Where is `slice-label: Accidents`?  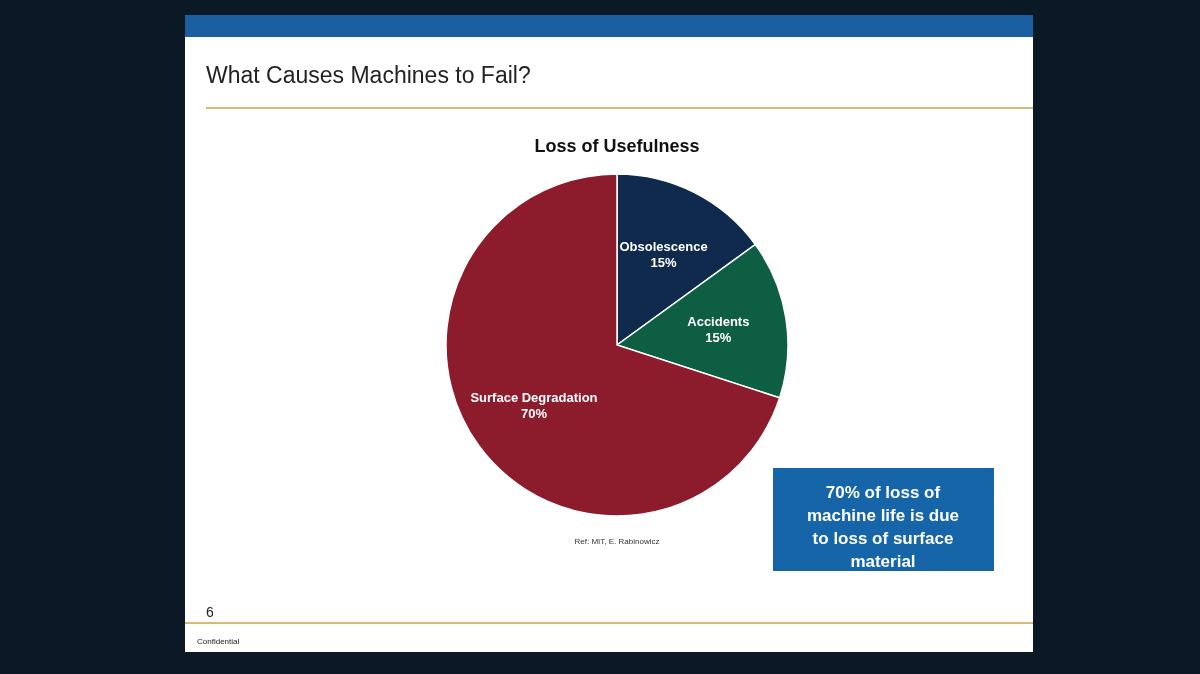 slice-label: Accidents is located at coordinates (718, 321).